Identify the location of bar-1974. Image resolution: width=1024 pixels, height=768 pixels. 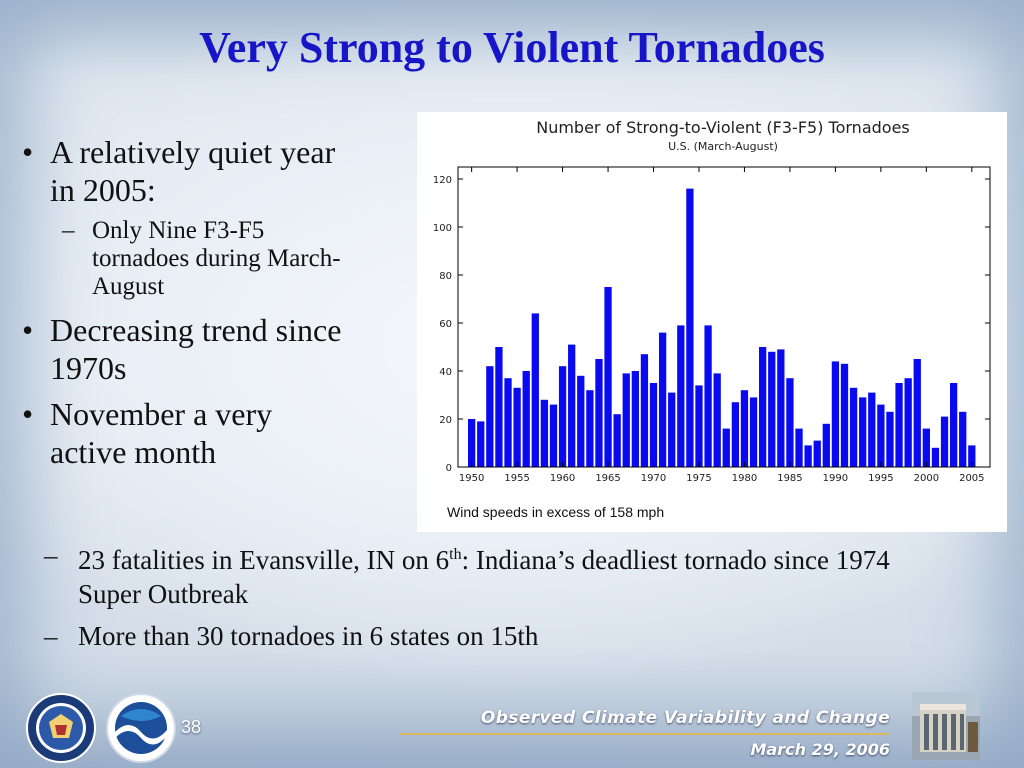
(690, 327).